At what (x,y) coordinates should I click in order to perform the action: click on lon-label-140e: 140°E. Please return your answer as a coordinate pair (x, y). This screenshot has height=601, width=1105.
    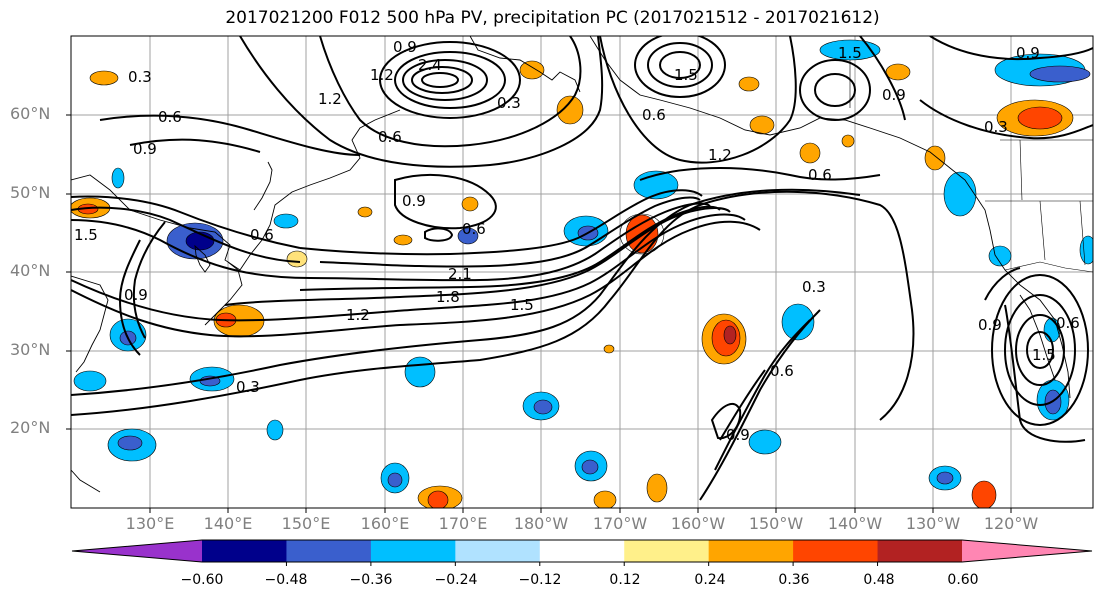
    Looking at the image, I should click on (228, 523).